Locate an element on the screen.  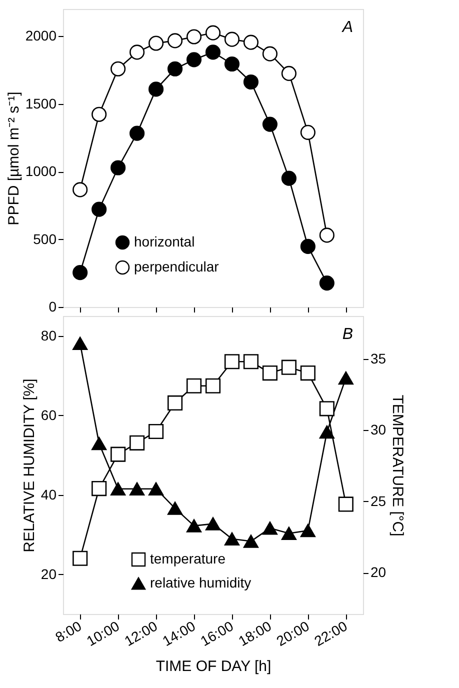
y-tick-label: 1000 is located at coordinates (41, 171).